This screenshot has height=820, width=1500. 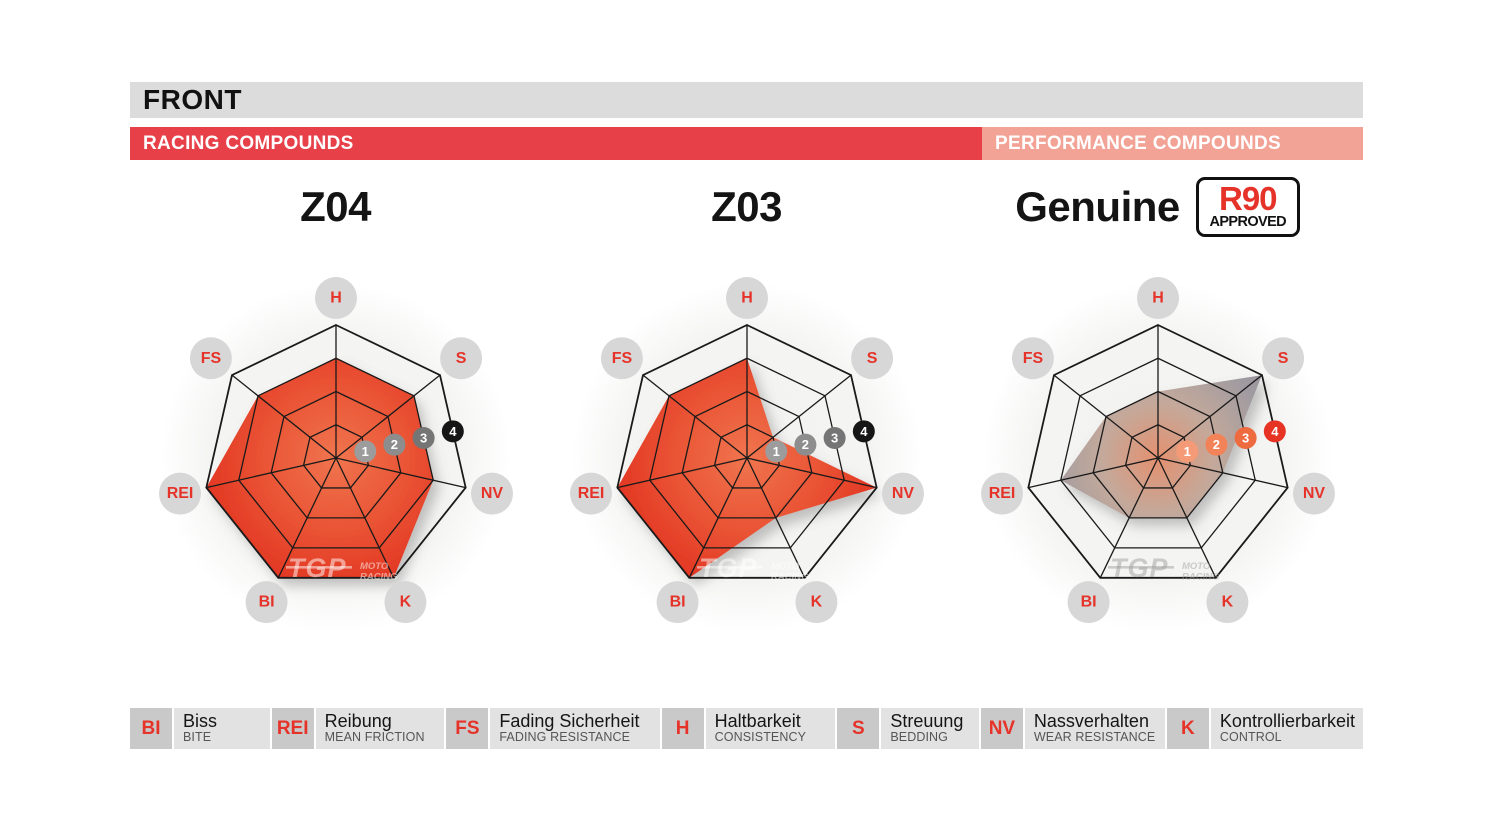 What do you see at coordinates (1138, 143) in the screenshot?
I see `performance-compounds-label: PERFORMANCE COMPOUNDS` at bounding box center [1138, 143].